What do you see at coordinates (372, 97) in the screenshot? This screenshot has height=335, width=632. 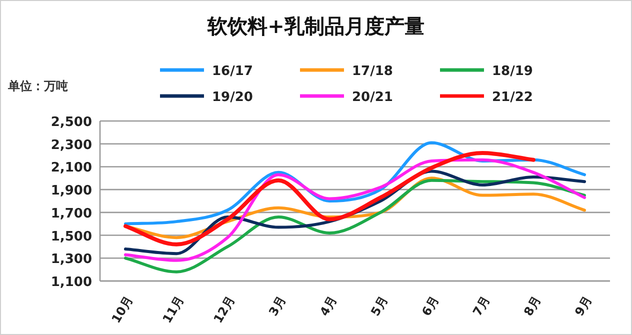 I see `legend-label: 20/21` at bounding box center [372, 97].